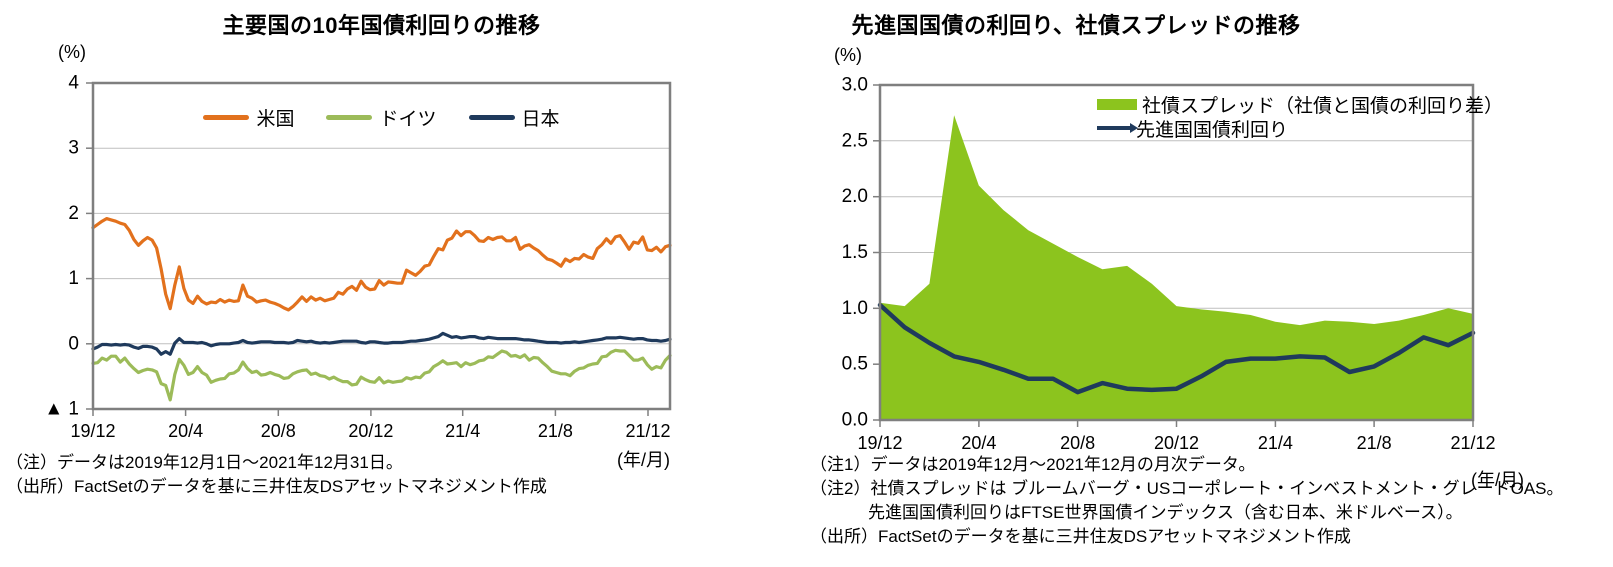  Describe the element at coordinates (73, 83) in the screenshot. I see `y-tick-label: 4` at that location.